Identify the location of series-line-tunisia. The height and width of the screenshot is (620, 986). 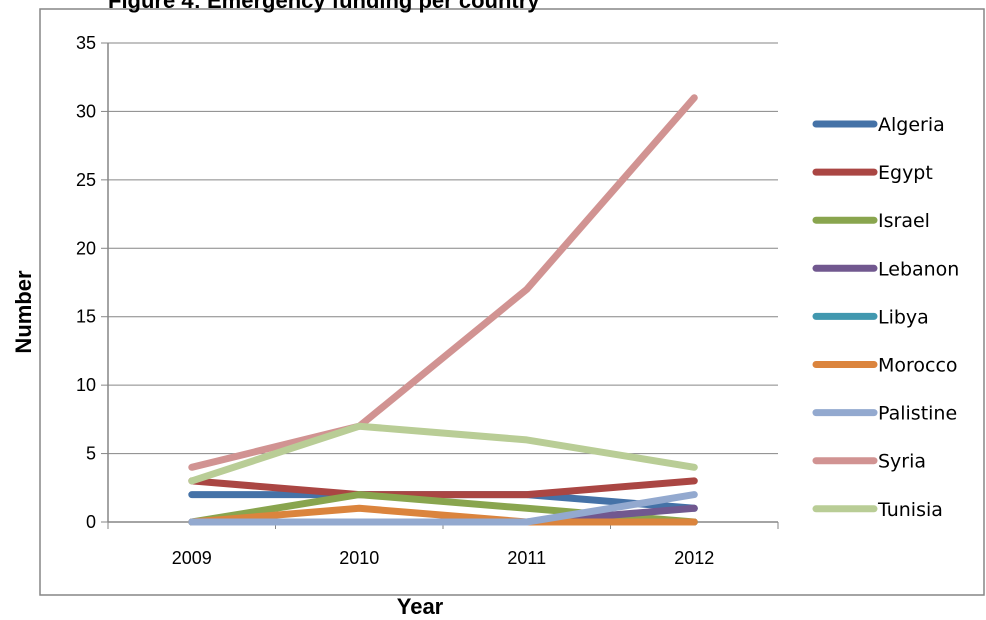
(443, 453).